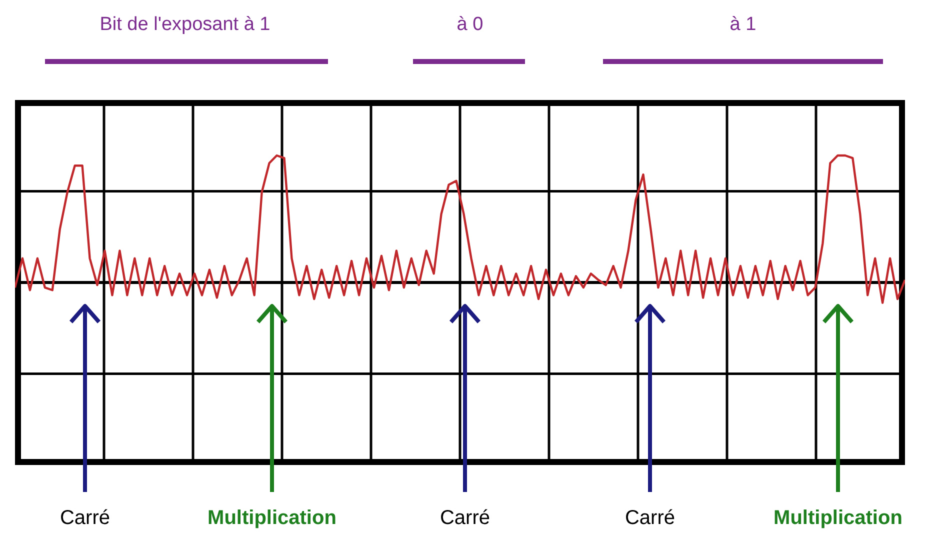 This screenshot has height=535, width=926. Describe the element at coordinates (185, 25) in the screenshot. I see `text: Bit de l'exposant à 1` at that location.